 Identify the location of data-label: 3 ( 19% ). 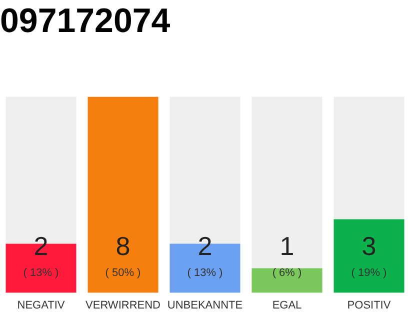
(369, 254).